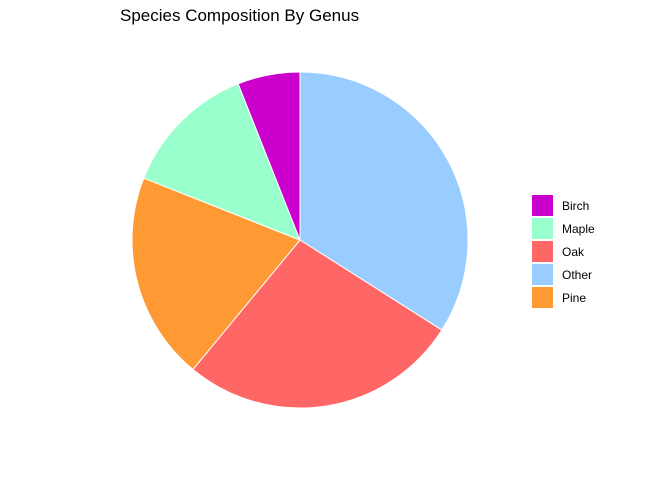  I want to click on legend-item-oak: Oak, so click(563, 251).